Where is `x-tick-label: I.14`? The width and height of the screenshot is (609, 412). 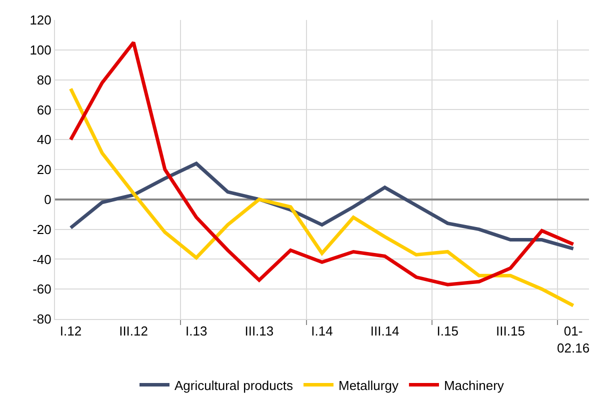
x-tick-label: I.14 is located at coordinates (322, 331).